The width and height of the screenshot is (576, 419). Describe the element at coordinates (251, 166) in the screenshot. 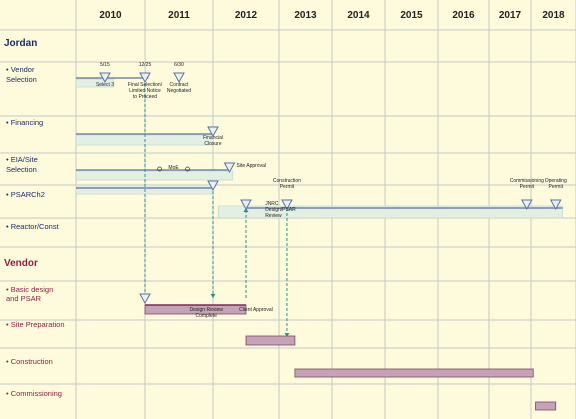

I see `milestone-label-right: Site Approval` at that location.